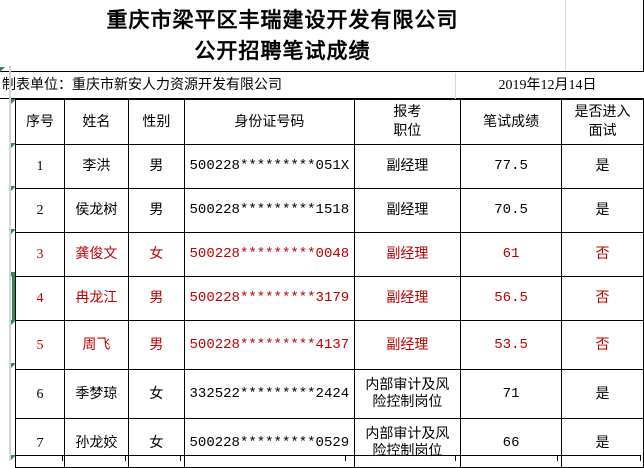 This screenshot has width=644, height=468. I want to click on table-row: 2 侯龙树 男 500228*********1518 副经理 70.5 是, so click(329, 210).